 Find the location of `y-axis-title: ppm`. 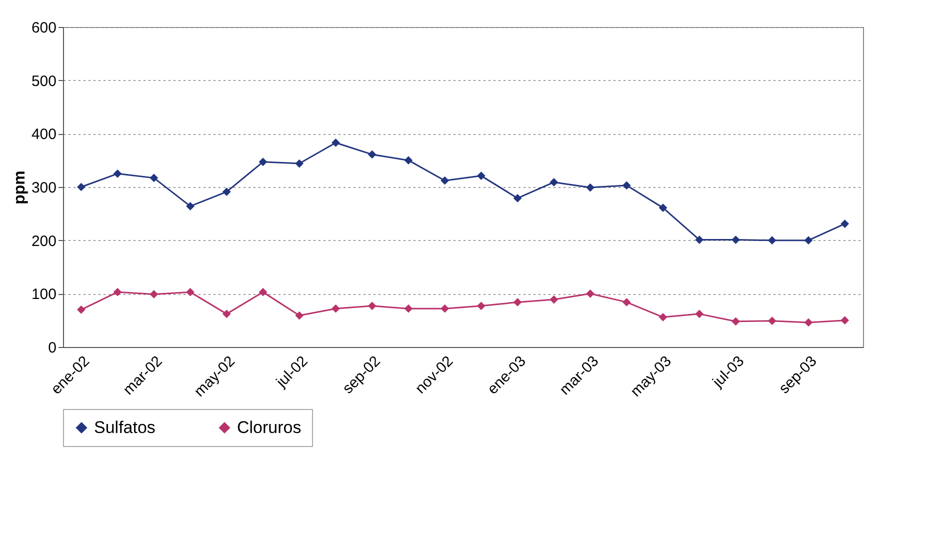

y-axis-title: ppm is located at coordinates (19, 187).